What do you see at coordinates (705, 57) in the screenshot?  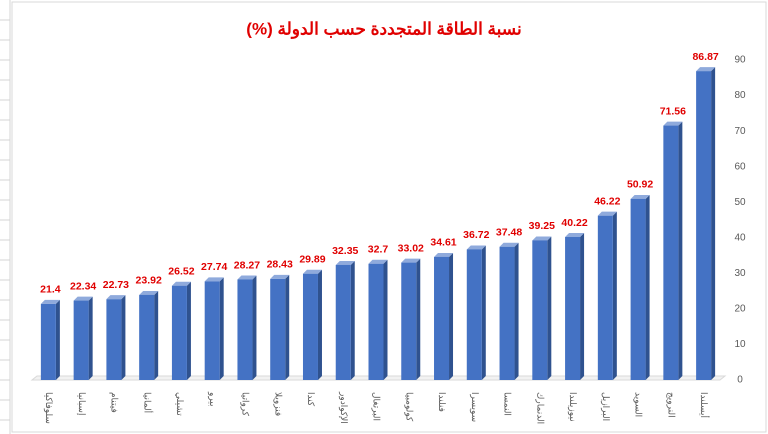 I see `data-label: 86.87` at bounding box center [705, 57].